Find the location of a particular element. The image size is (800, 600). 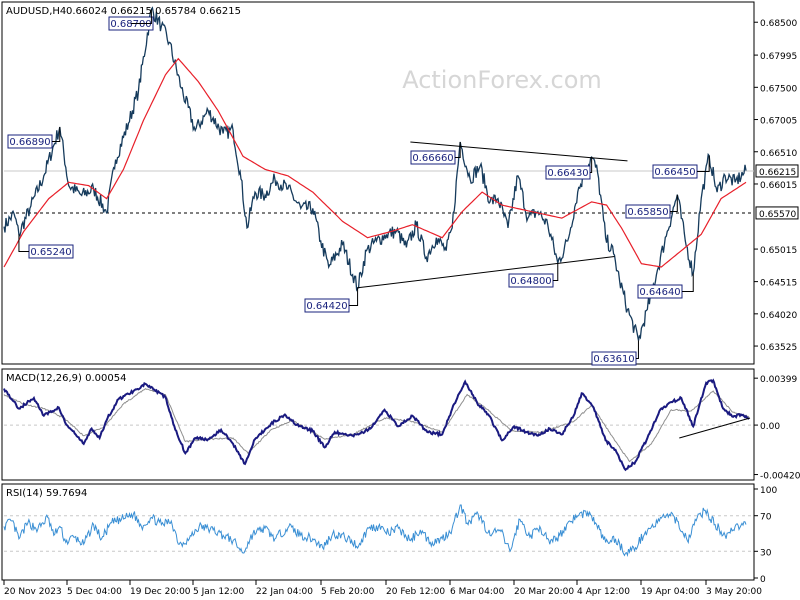

swing-label-text: 0.65240 is located at coordinates (50, 252).